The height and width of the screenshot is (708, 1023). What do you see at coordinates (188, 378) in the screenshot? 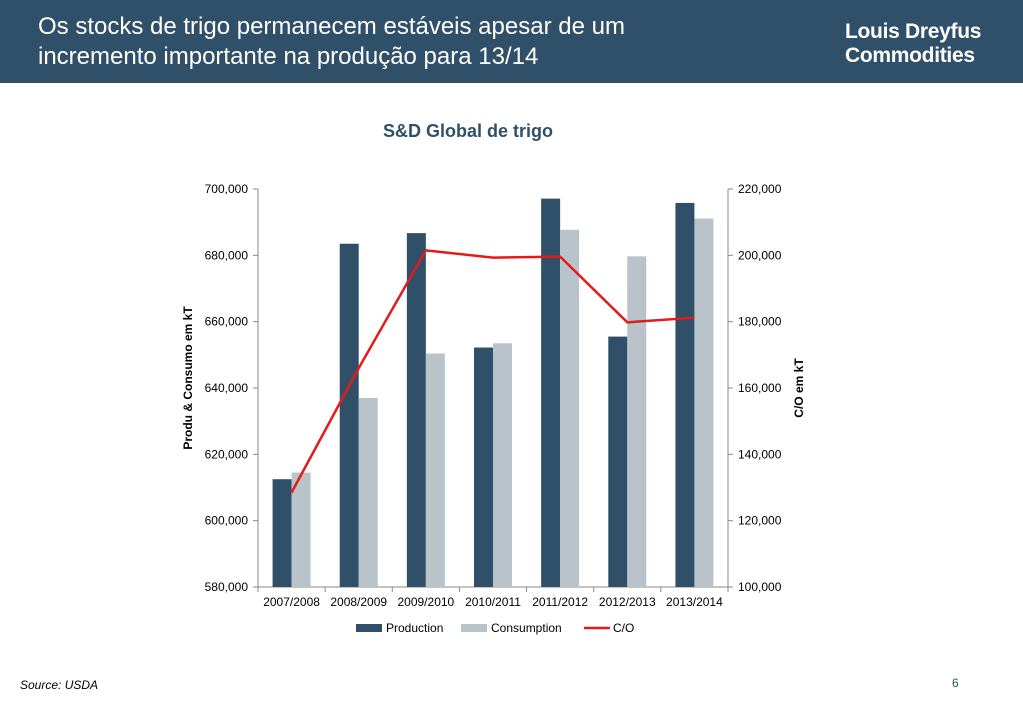
I see `left-axis-title: Produ & Consumo em kT` at bounding box center [188, 378].